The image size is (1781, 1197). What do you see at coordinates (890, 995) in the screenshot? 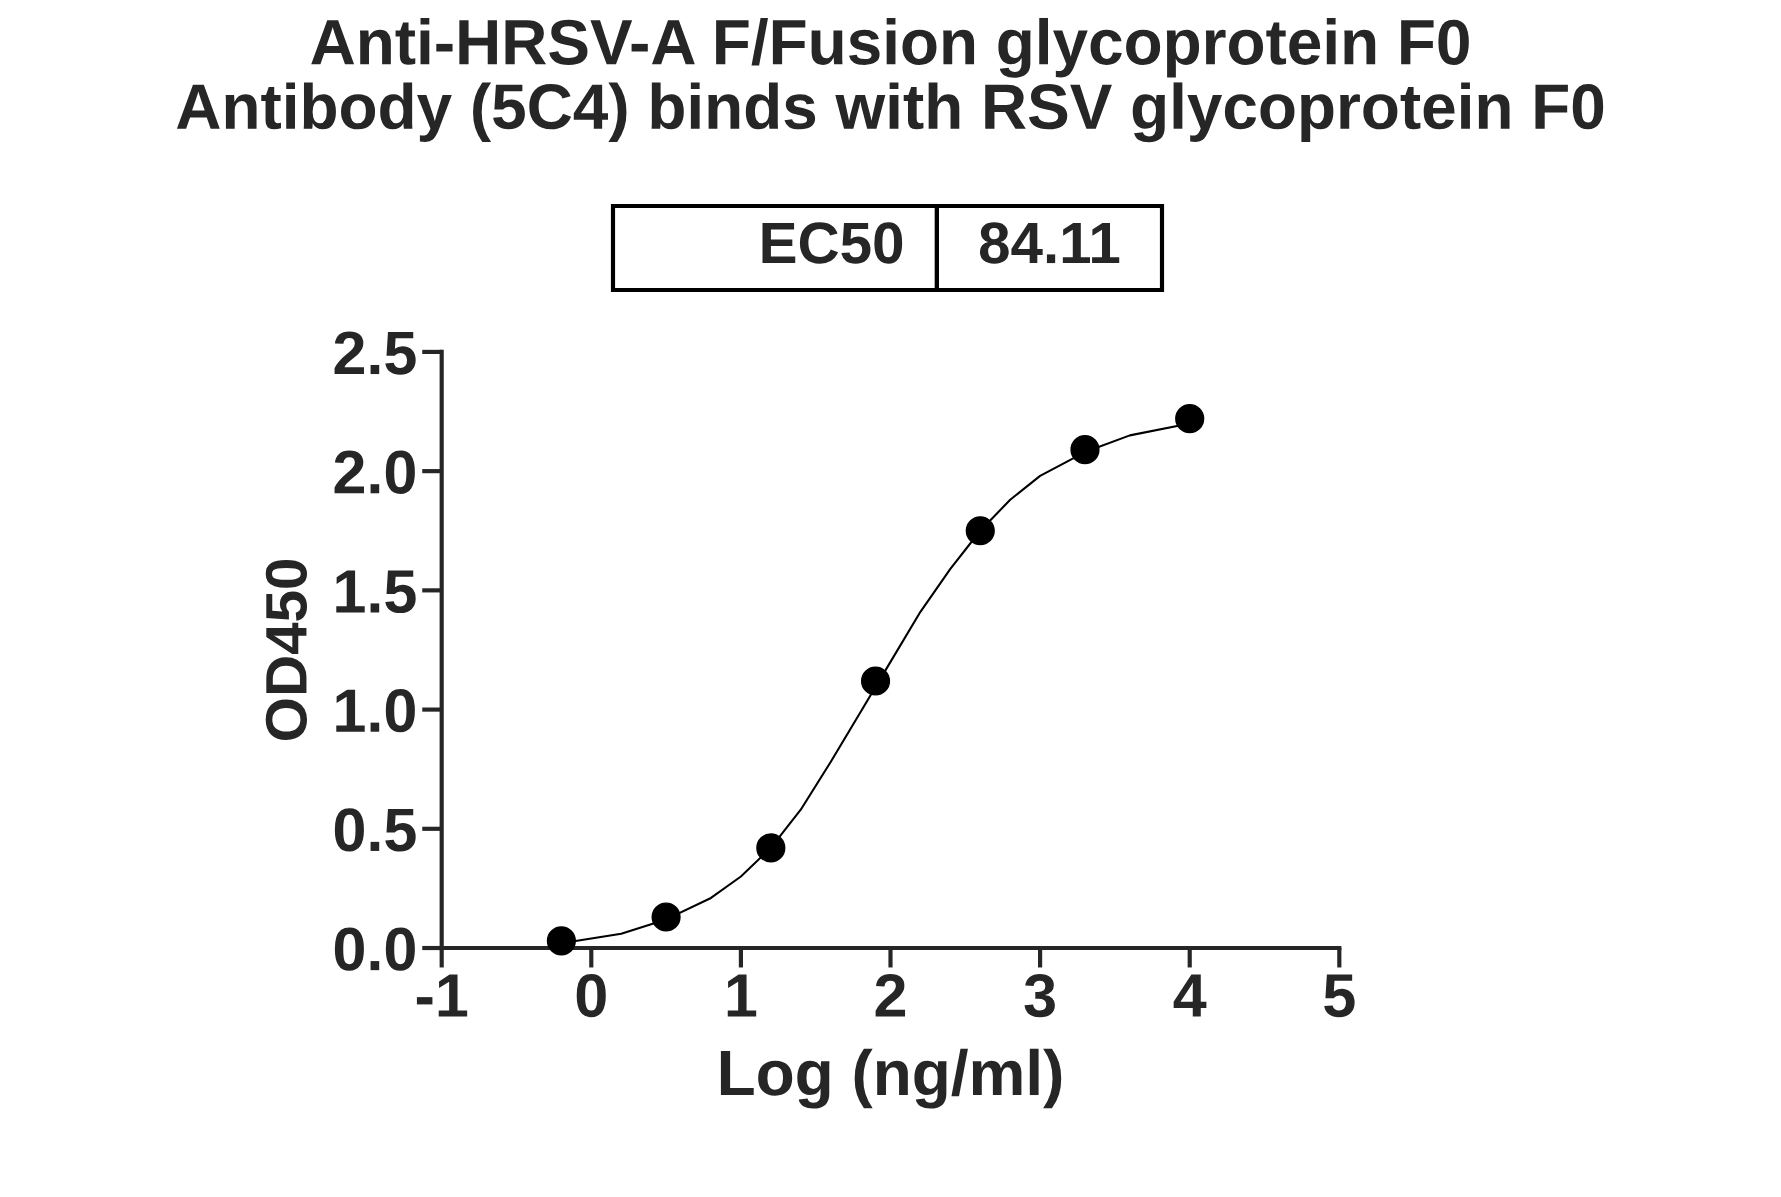
I see `x-tick-label: 2` at bounding box center [890, 995].